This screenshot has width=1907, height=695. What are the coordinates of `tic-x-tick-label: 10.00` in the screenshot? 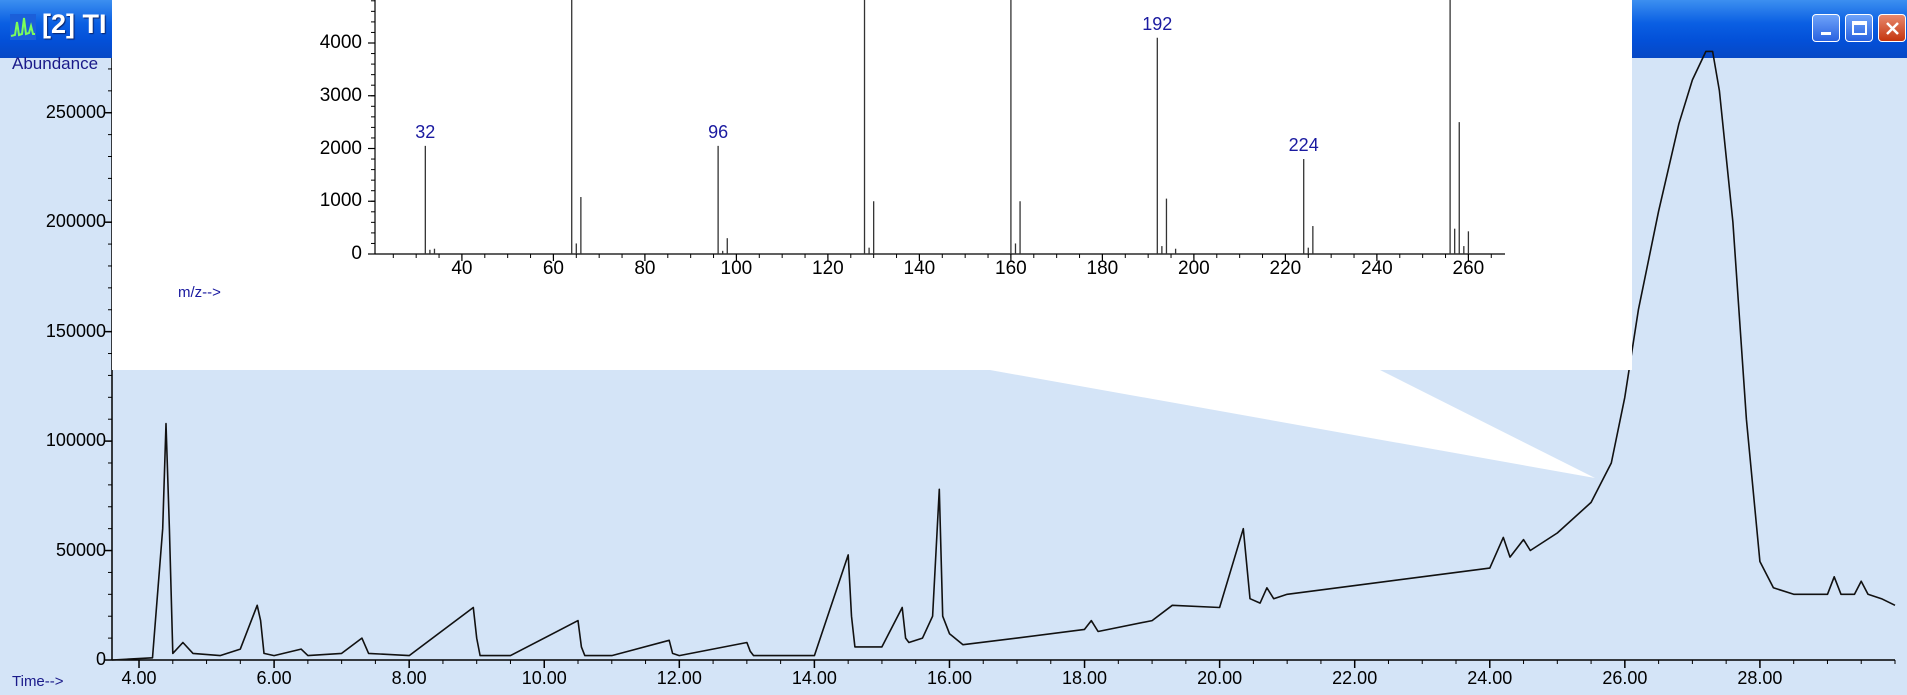 It's located at (544, 678).